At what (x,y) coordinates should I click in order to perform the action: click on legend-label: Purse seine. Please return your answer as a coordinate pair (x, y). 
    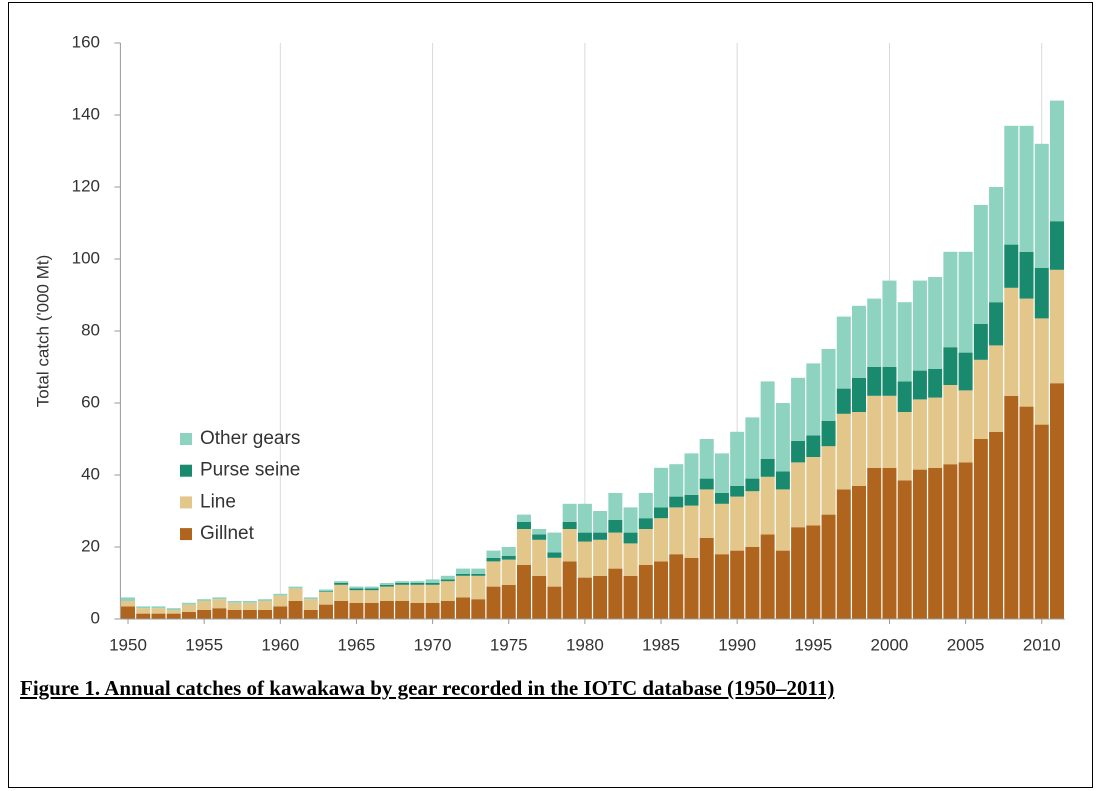
    Looking at the image, I should click on (250, 470).